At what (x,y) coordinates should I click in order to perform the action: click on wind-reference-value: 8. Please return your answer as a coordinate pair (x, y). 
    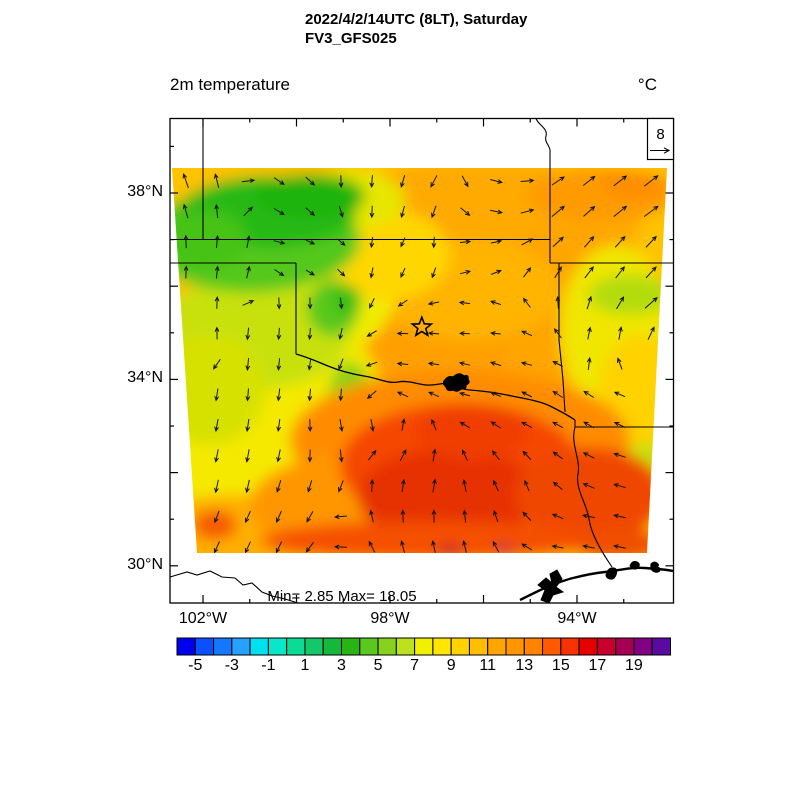
    Looking at the image, I should click on (660, 134).